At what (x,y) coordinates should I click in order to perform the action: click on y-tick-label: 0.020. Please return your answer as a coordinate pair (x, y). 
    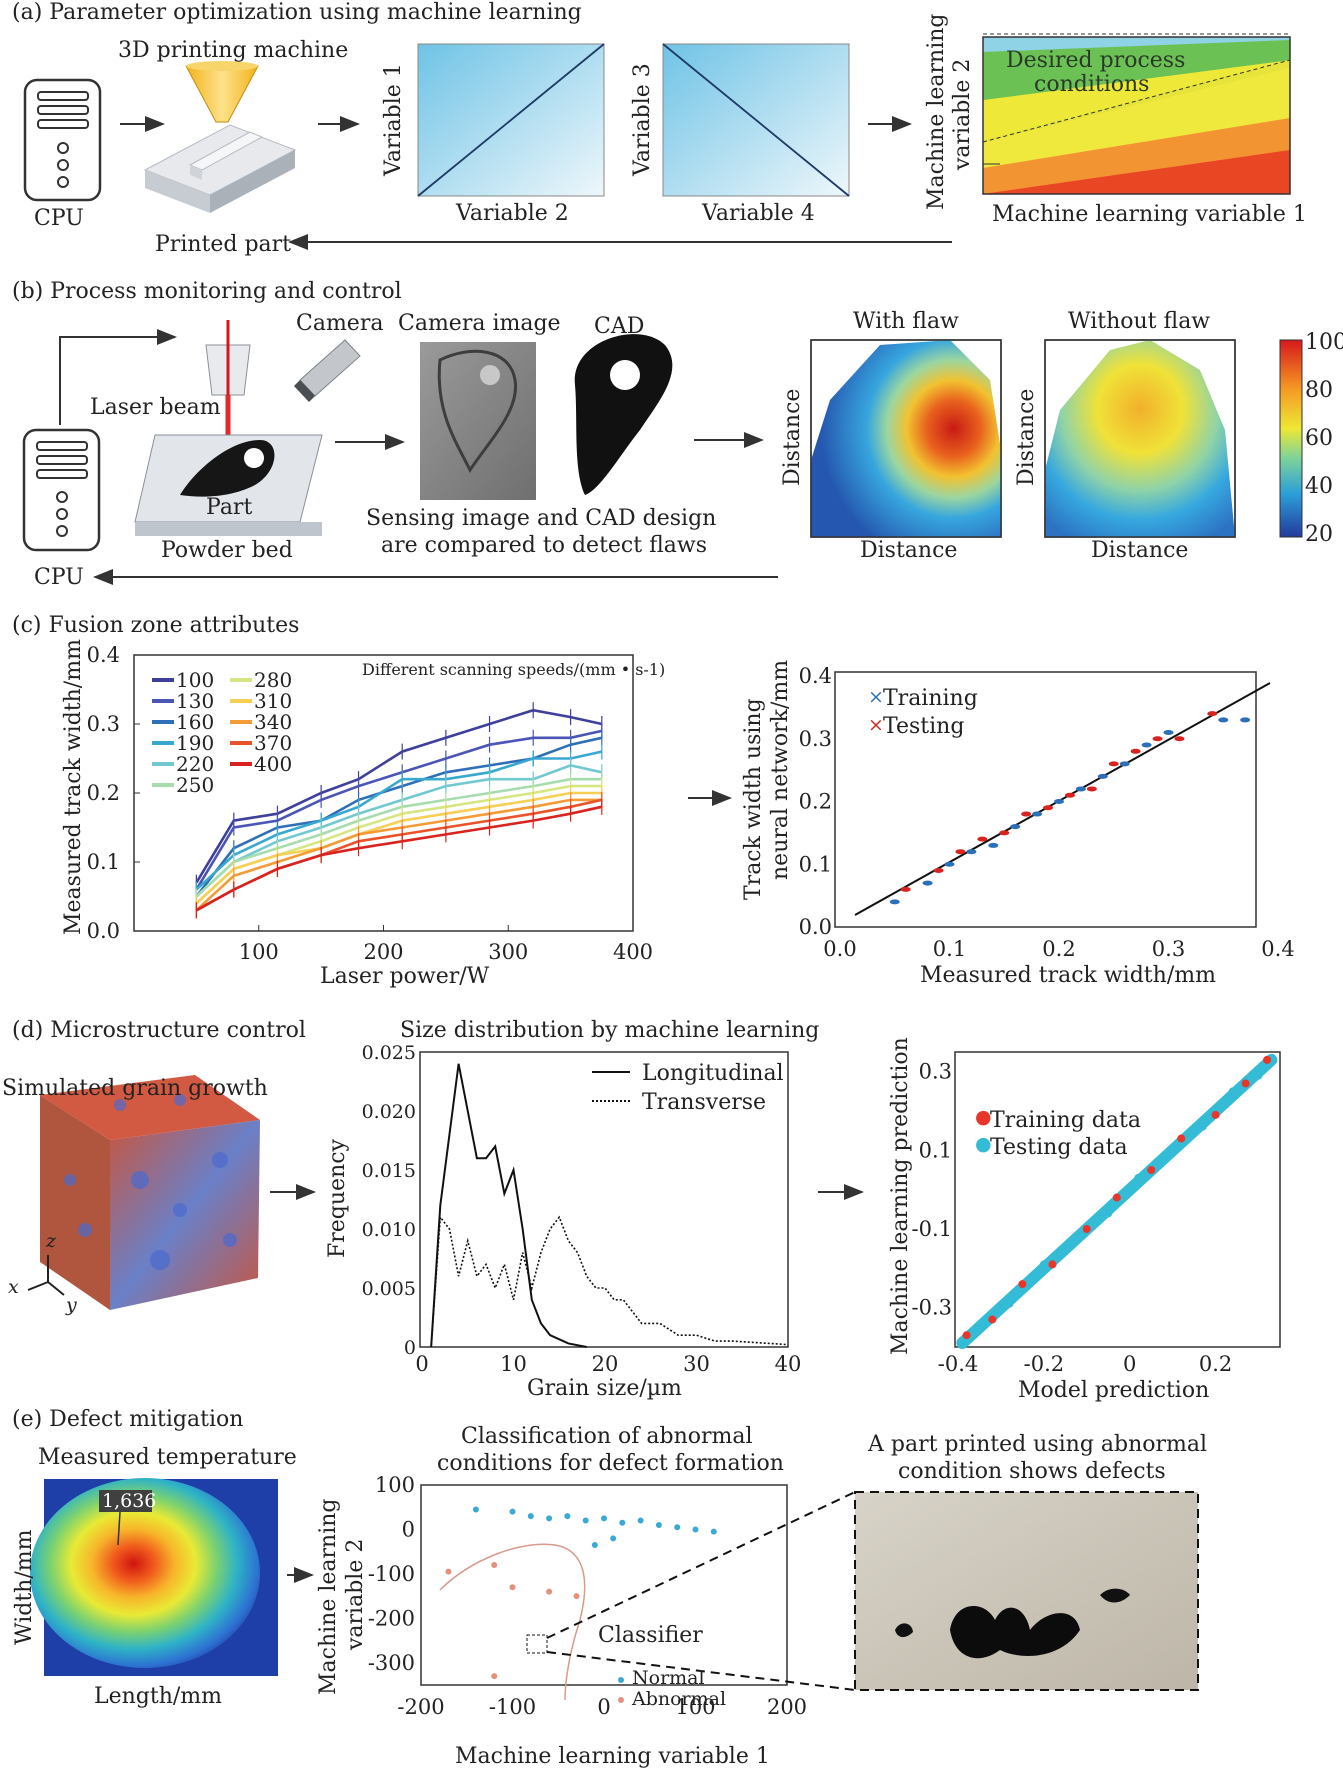
    Looking at the image, I should click on (389, 1112).